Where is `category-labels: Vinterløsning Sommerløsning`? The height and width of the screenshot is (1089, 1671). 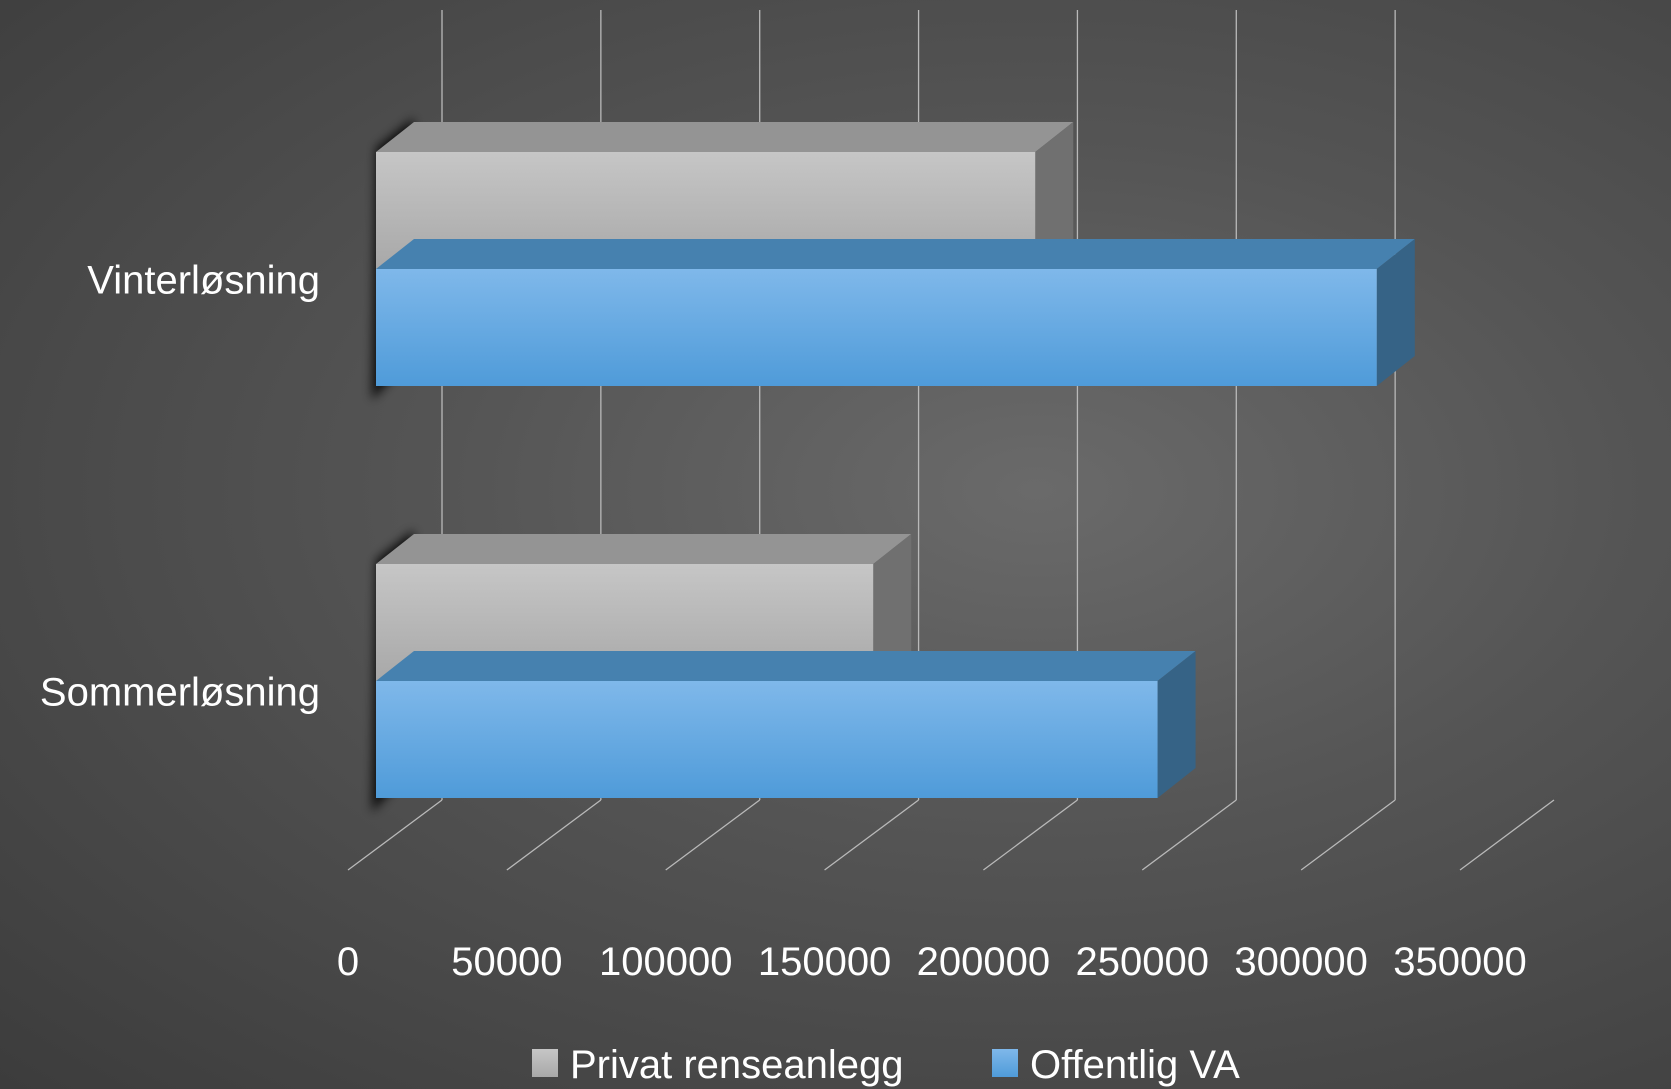
category-labels: Vinterløsning Sommerløsning is located at coordinates (180, 487).